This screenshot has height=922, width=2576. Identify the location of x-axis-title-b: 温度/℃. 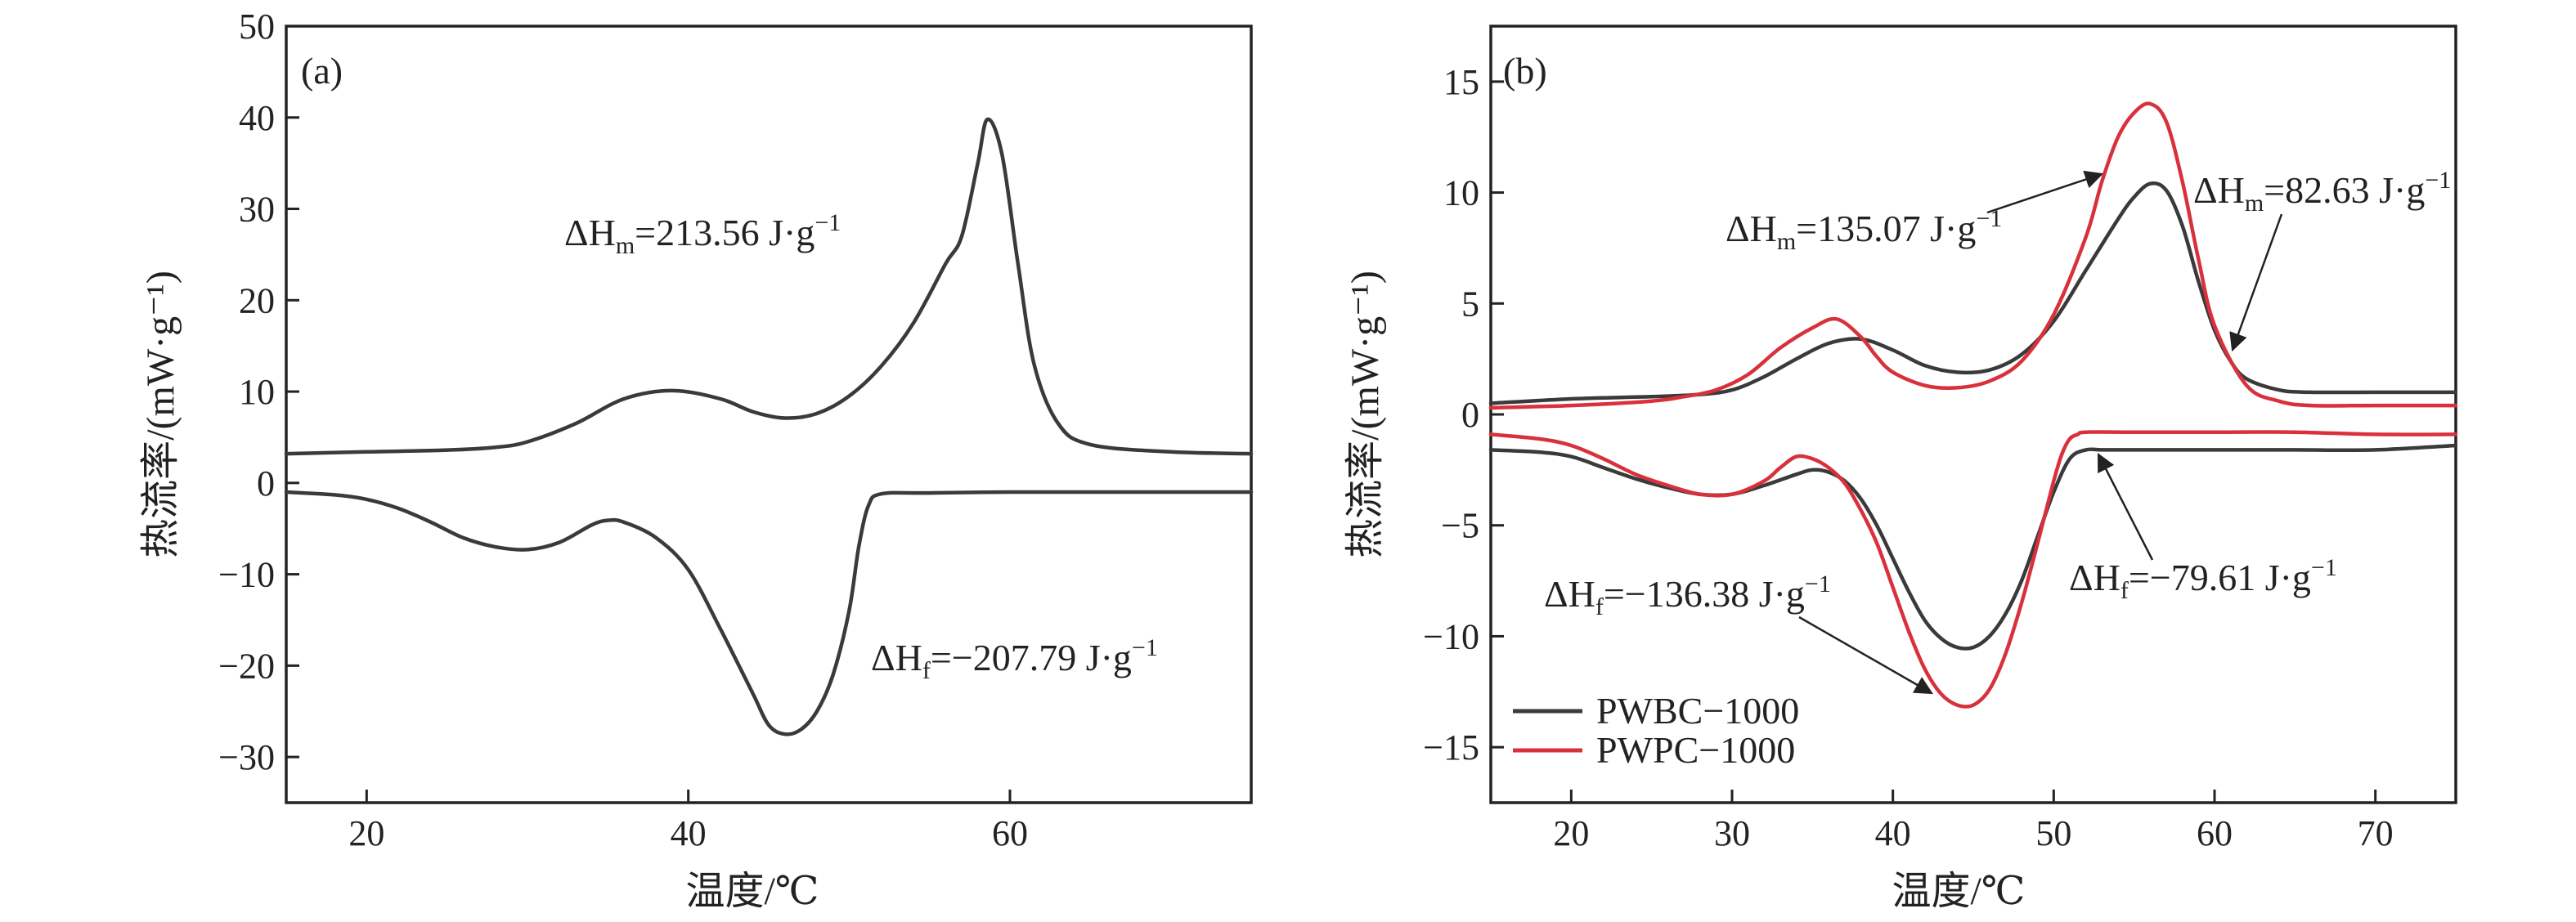
(1959, 892).